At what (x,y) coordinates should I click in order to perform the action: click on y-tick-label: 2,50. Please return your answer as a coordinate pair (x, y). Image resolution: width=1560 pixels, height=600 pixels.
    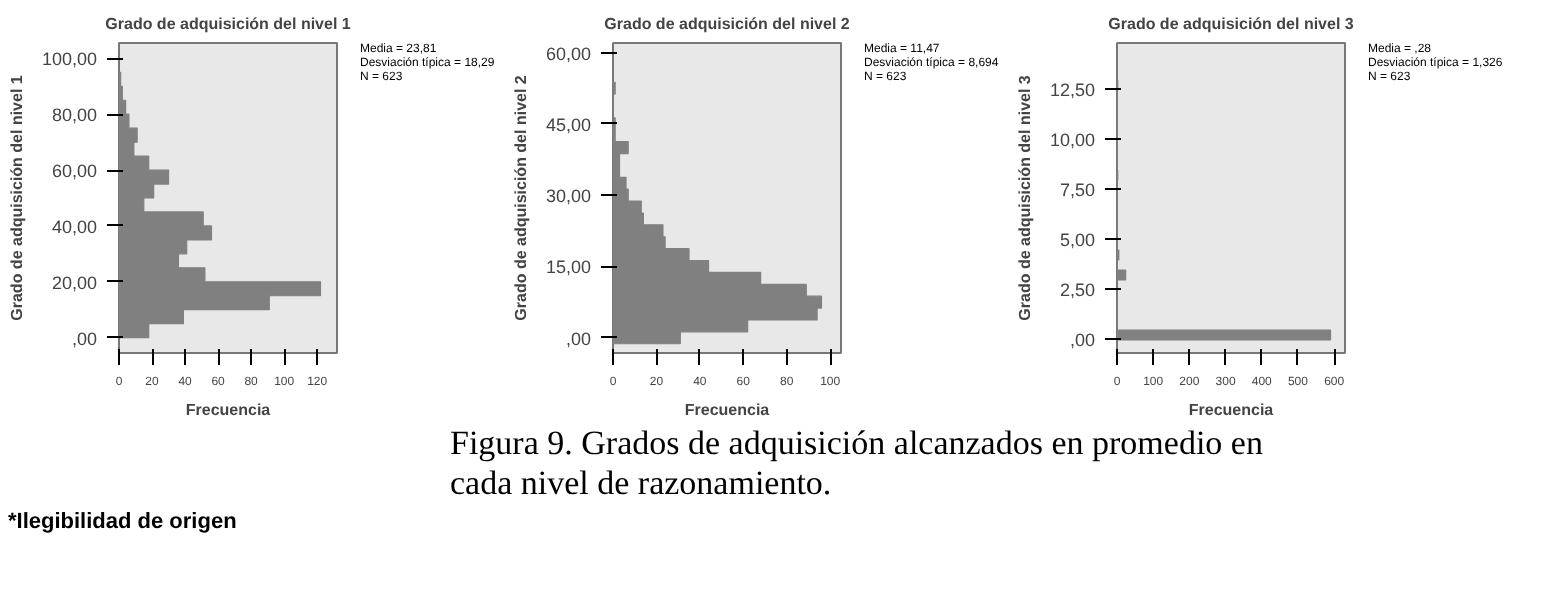
    Looking at the image, I should click on (1077, 290).